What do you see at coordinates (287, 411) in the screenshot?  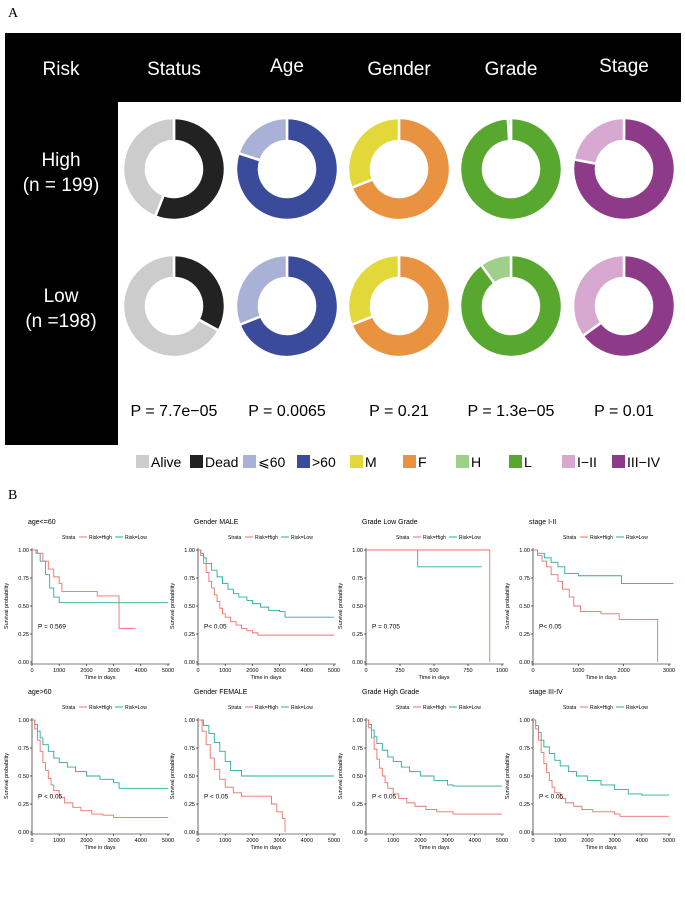 I see `p-value-age: P = 0.0065` at bounding box center [287, 411].